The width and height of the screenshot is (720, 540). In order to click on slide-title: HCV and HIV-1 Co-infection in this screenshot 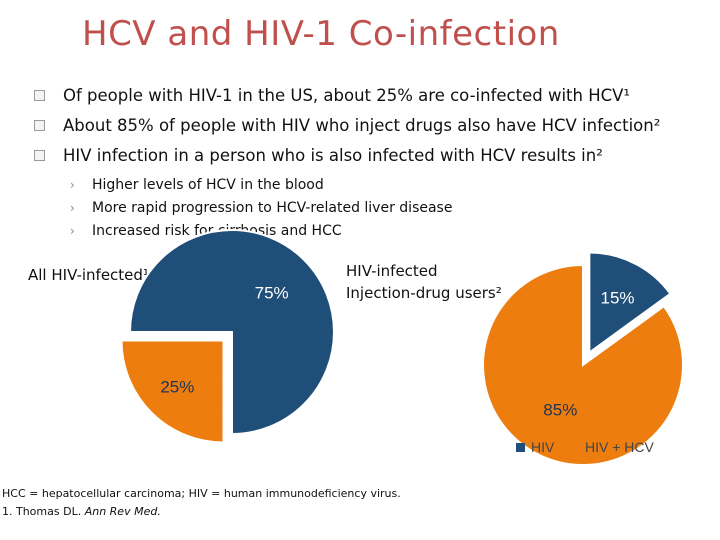, I will do `click(321, 34)`.